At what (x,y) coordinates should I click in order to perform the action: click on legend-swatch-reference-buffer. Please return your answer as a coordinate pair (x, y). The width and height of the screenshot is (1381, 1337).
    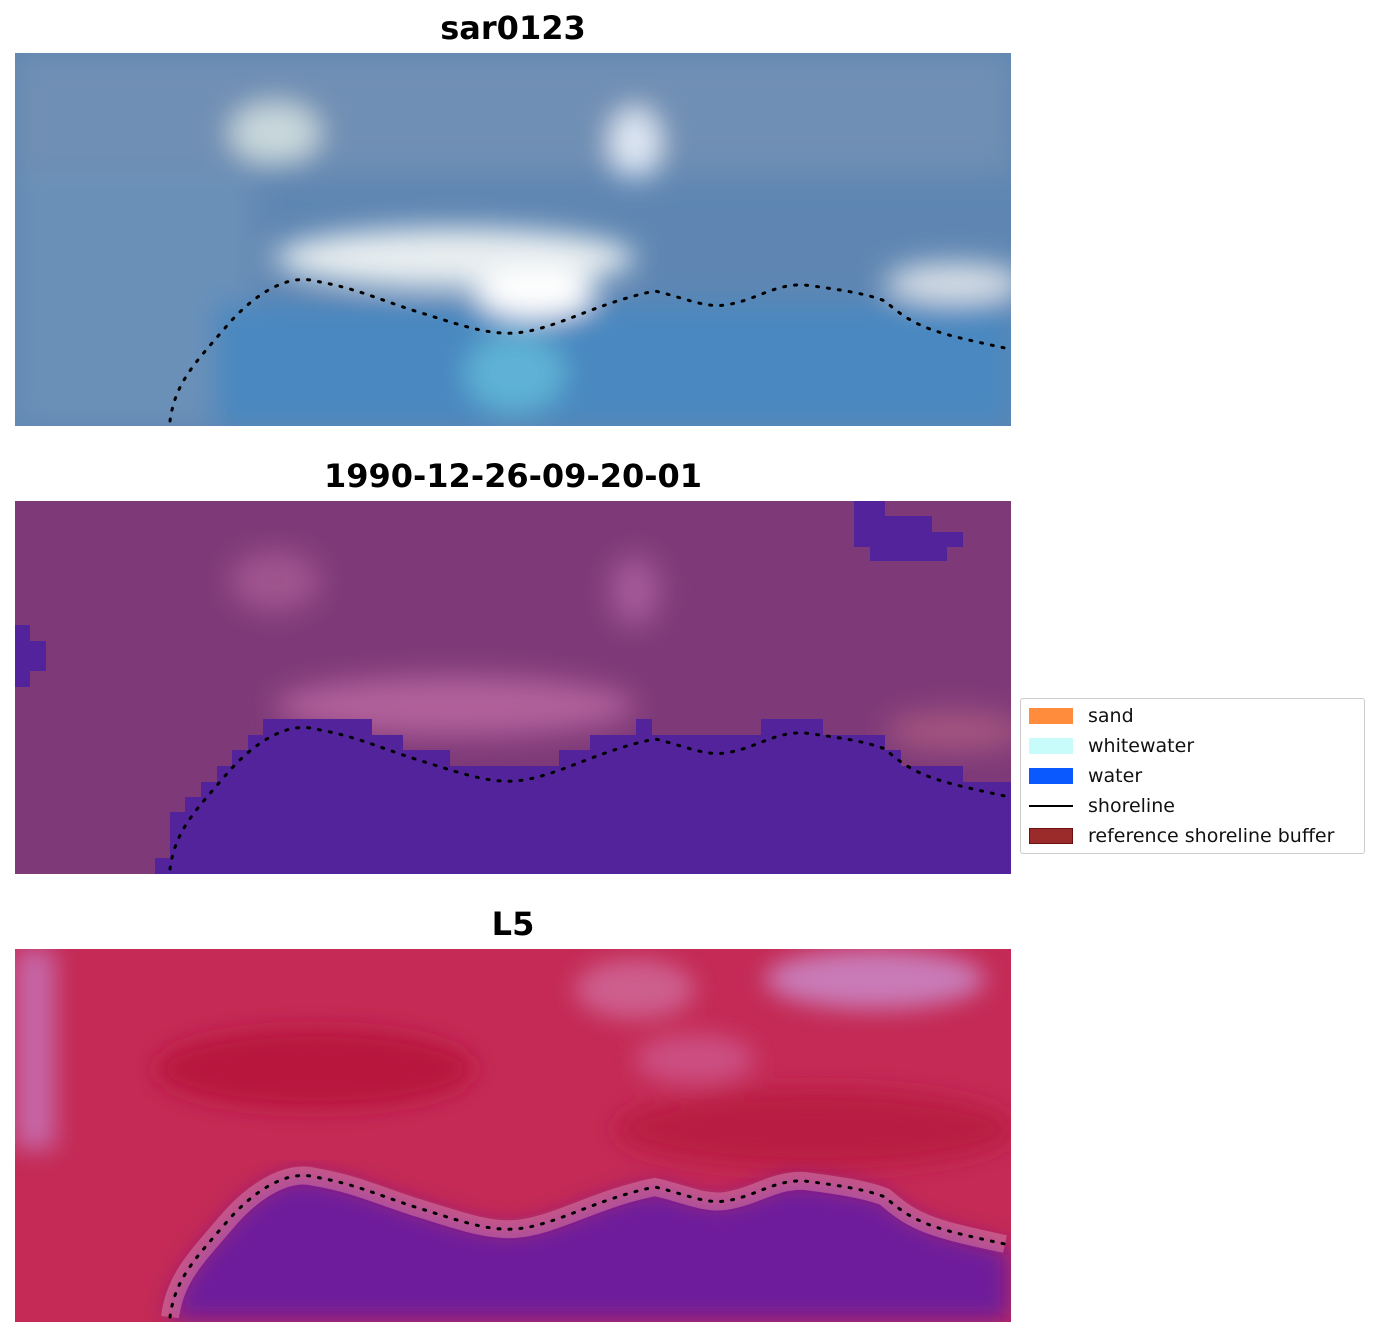
    Looking at the image, I should click on (1051, 836).